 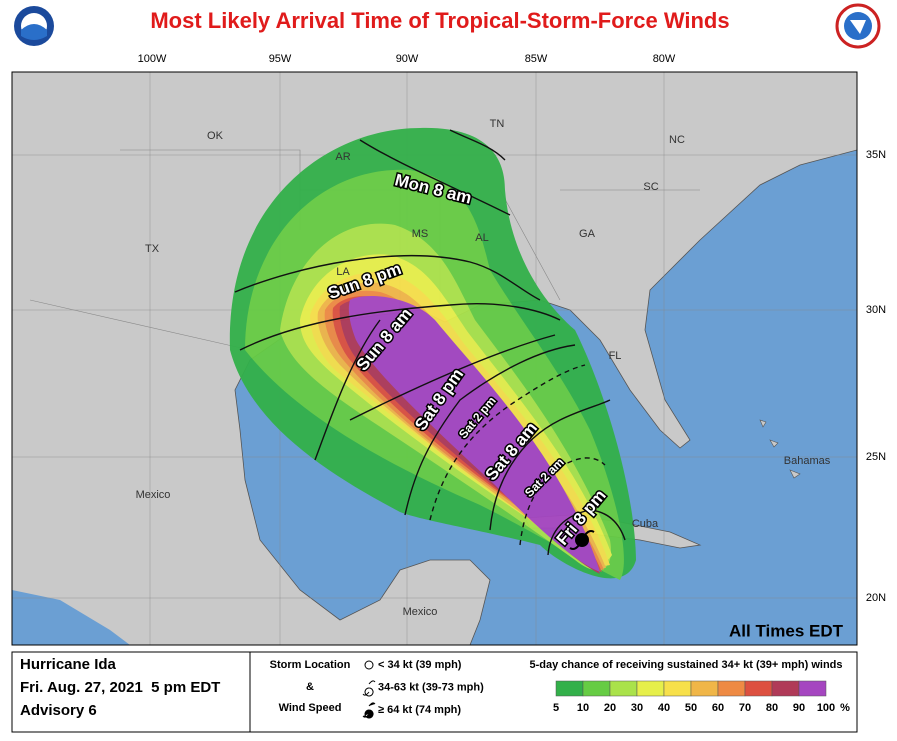 I want to click on storm-location-item: ≥ 64 kt (74 mph), so click(x=419, y=710).